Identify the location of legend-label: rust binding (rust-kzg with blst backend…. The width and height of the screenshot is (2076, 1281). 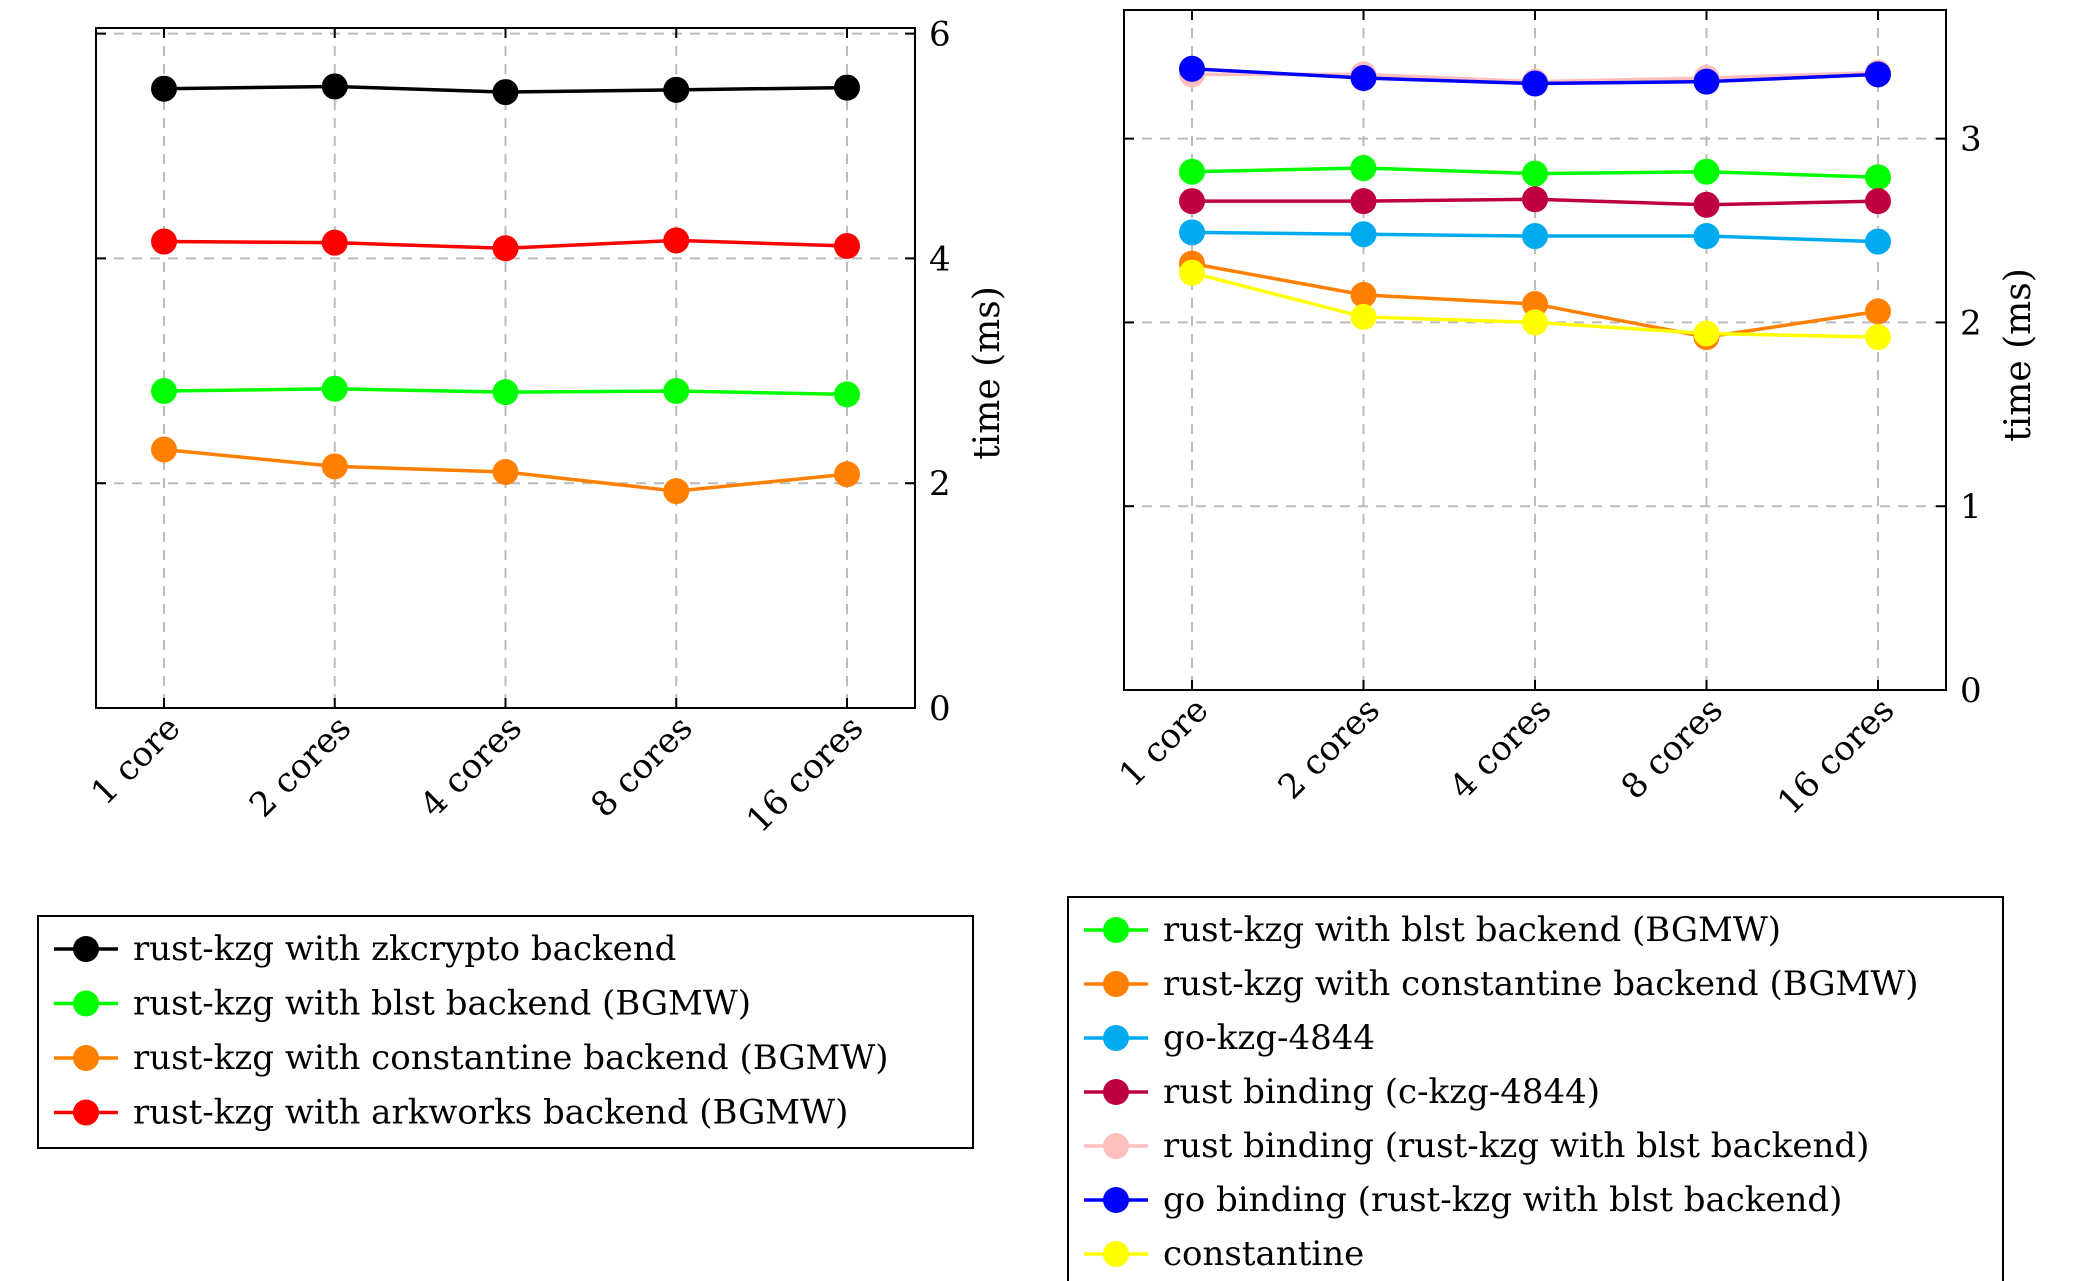
(1516, 1146).